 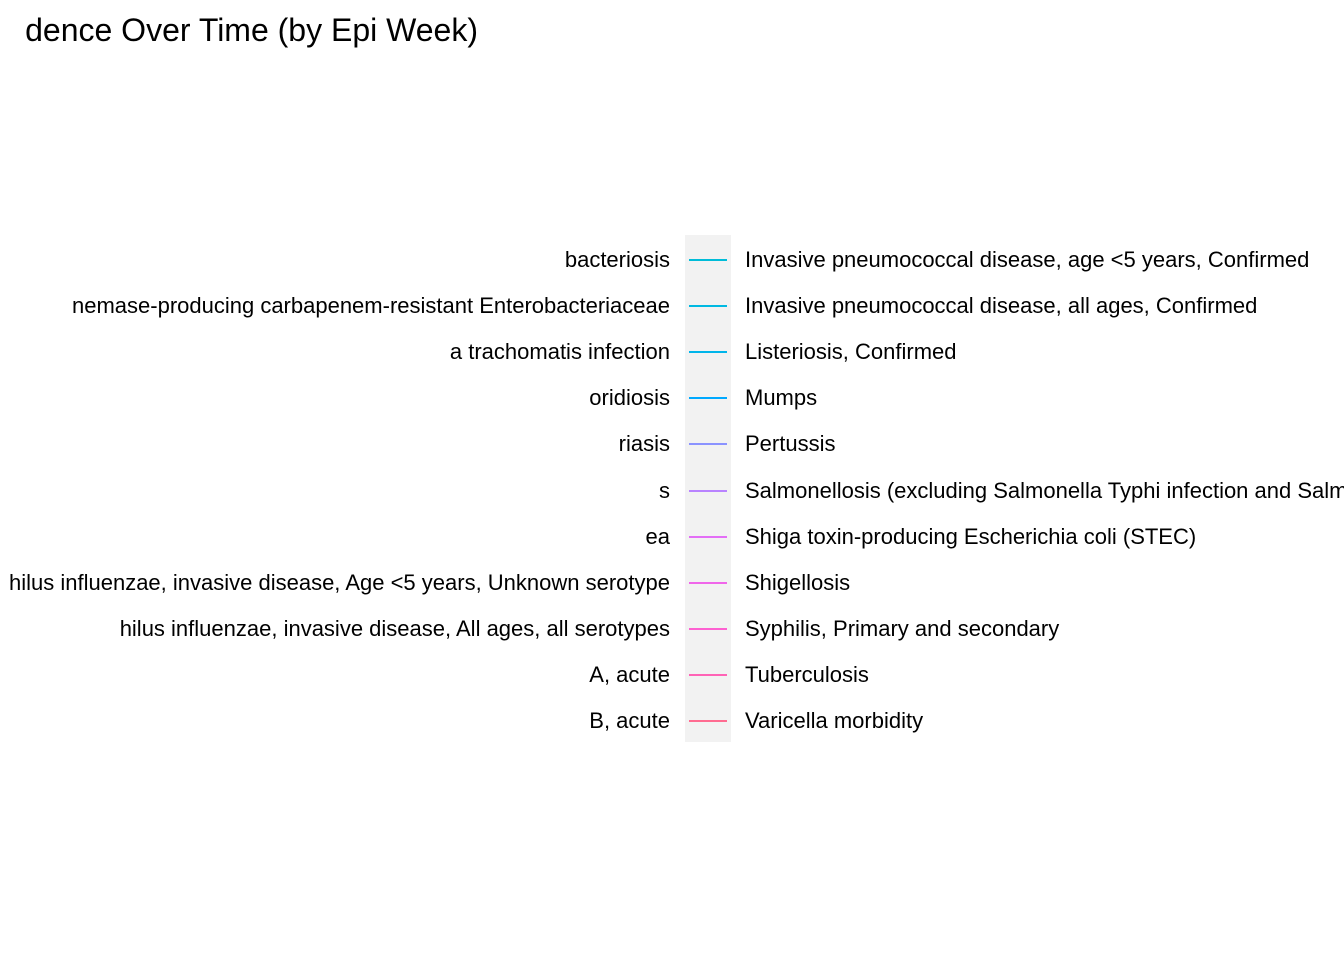 I want to click on legend-label-right: Listeriosis, Confirmed, so click(x=851, y=352).